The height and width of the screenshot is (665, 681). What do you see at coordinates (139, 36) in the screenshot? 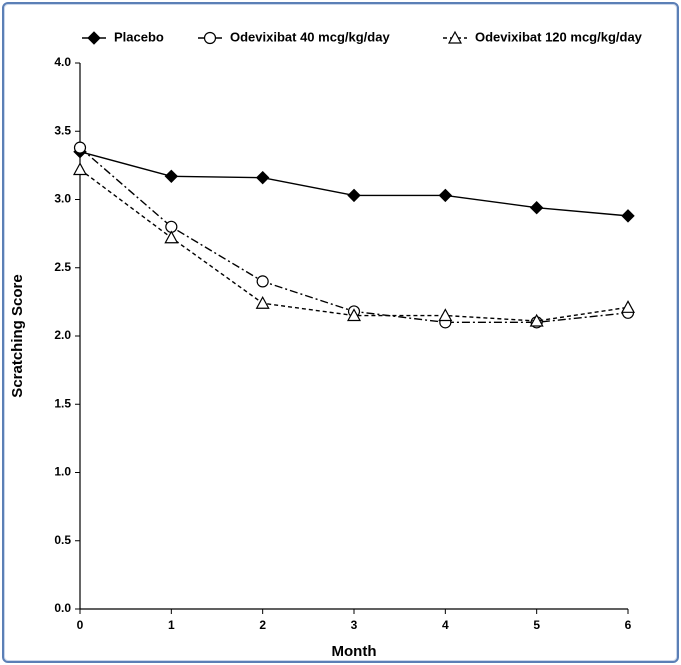
I see `legend-label: Placebo` at bounding box center [139, 36].